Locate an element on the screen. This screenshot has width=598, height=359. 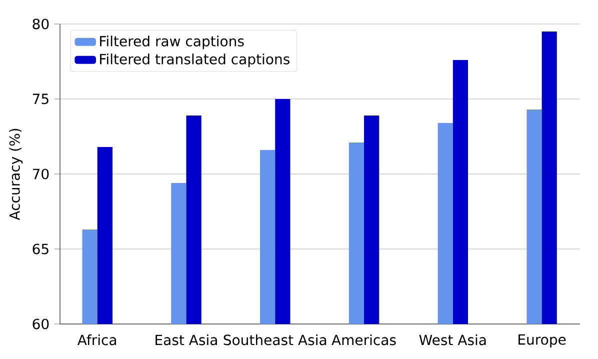
x-tick-label: Americas is located at coordinates (364, 340).